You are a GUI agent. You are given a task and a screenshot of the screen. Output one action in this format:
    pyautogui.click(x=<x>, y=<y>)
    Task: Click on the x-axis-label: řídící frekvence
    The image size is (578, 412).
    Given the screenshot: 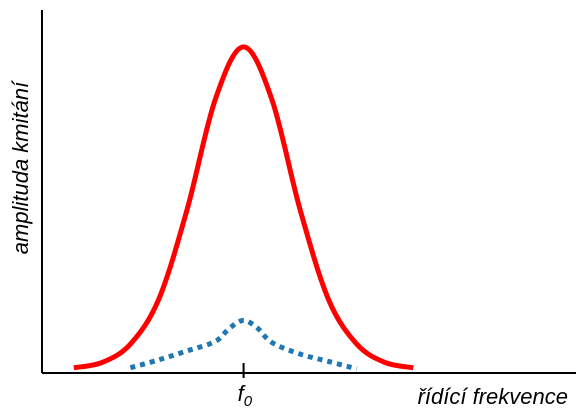 What is the action you would take?
    pyautogui.click(x=493, y=396)
    